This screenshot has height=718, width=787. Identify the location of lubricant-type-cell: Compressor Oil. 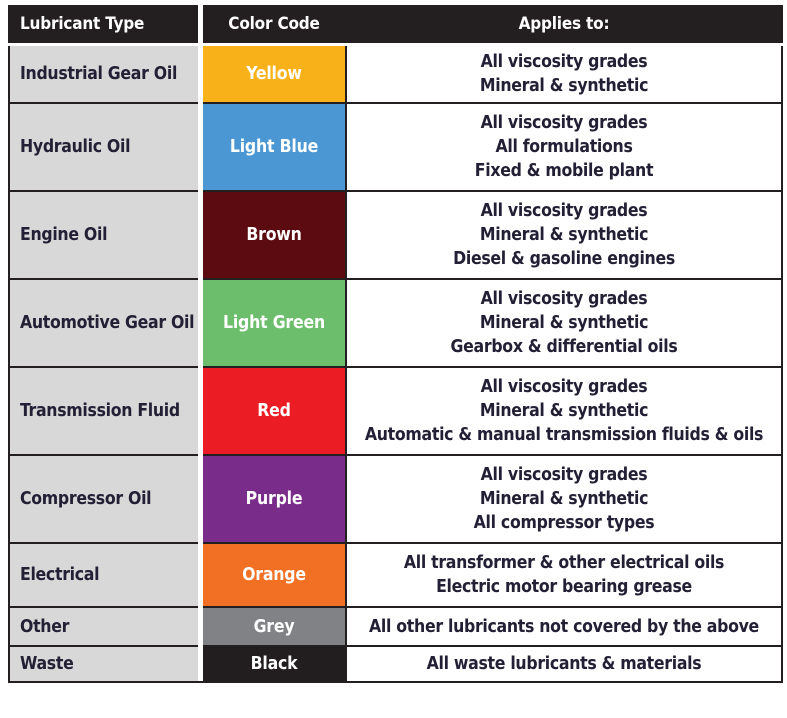
(103, 500).